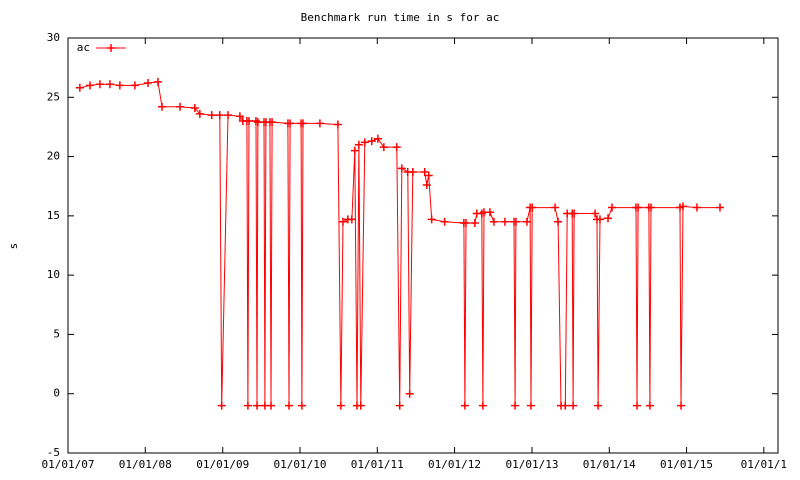 The height and width of the screenshot is (480, 800). What do you see at coordinates (53, 37) in the screenshot?
I see `y-tick-label: 30` at bounding box center [53, 37].